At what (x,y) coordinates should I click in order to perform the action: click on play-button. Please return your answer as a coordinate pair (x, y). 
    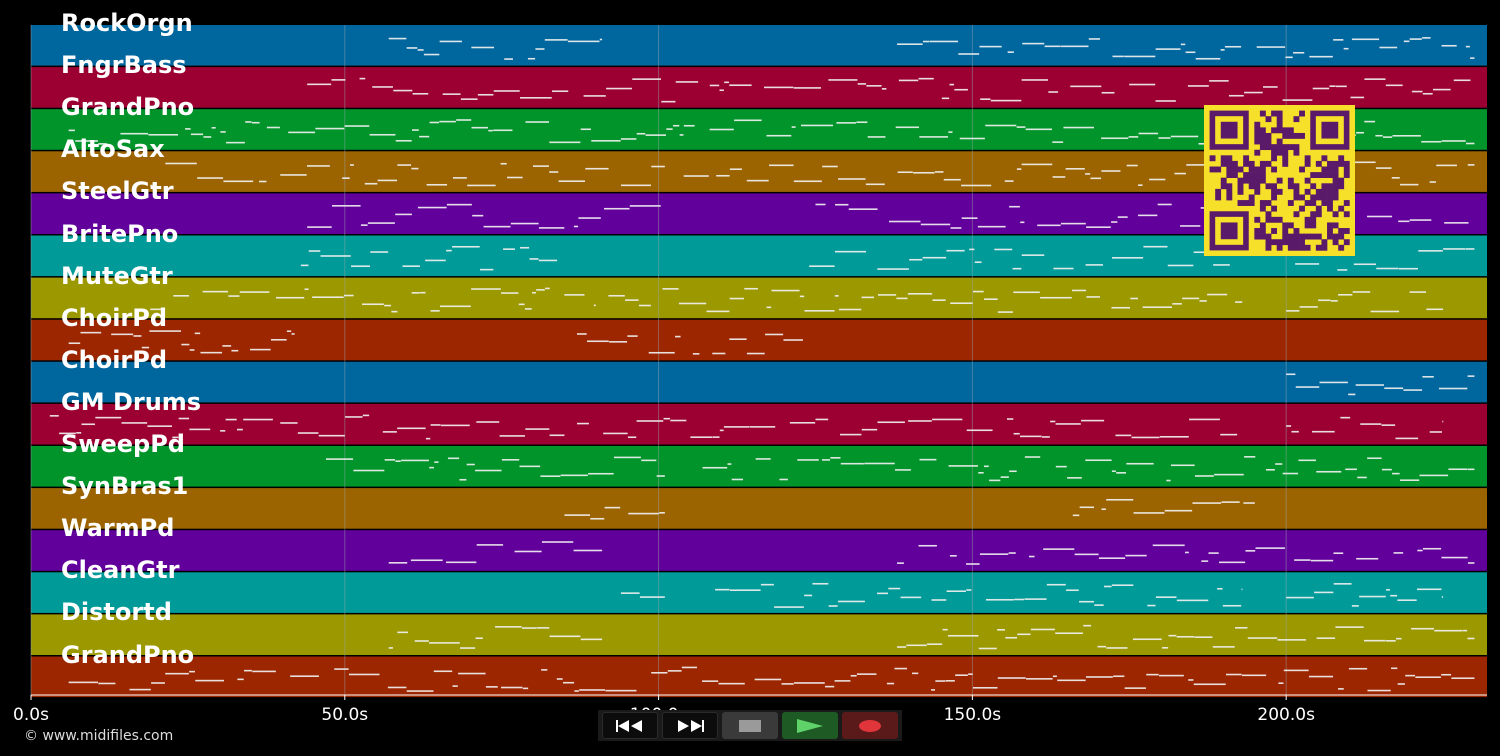
    Looking at the image, I should click on (810, 725).